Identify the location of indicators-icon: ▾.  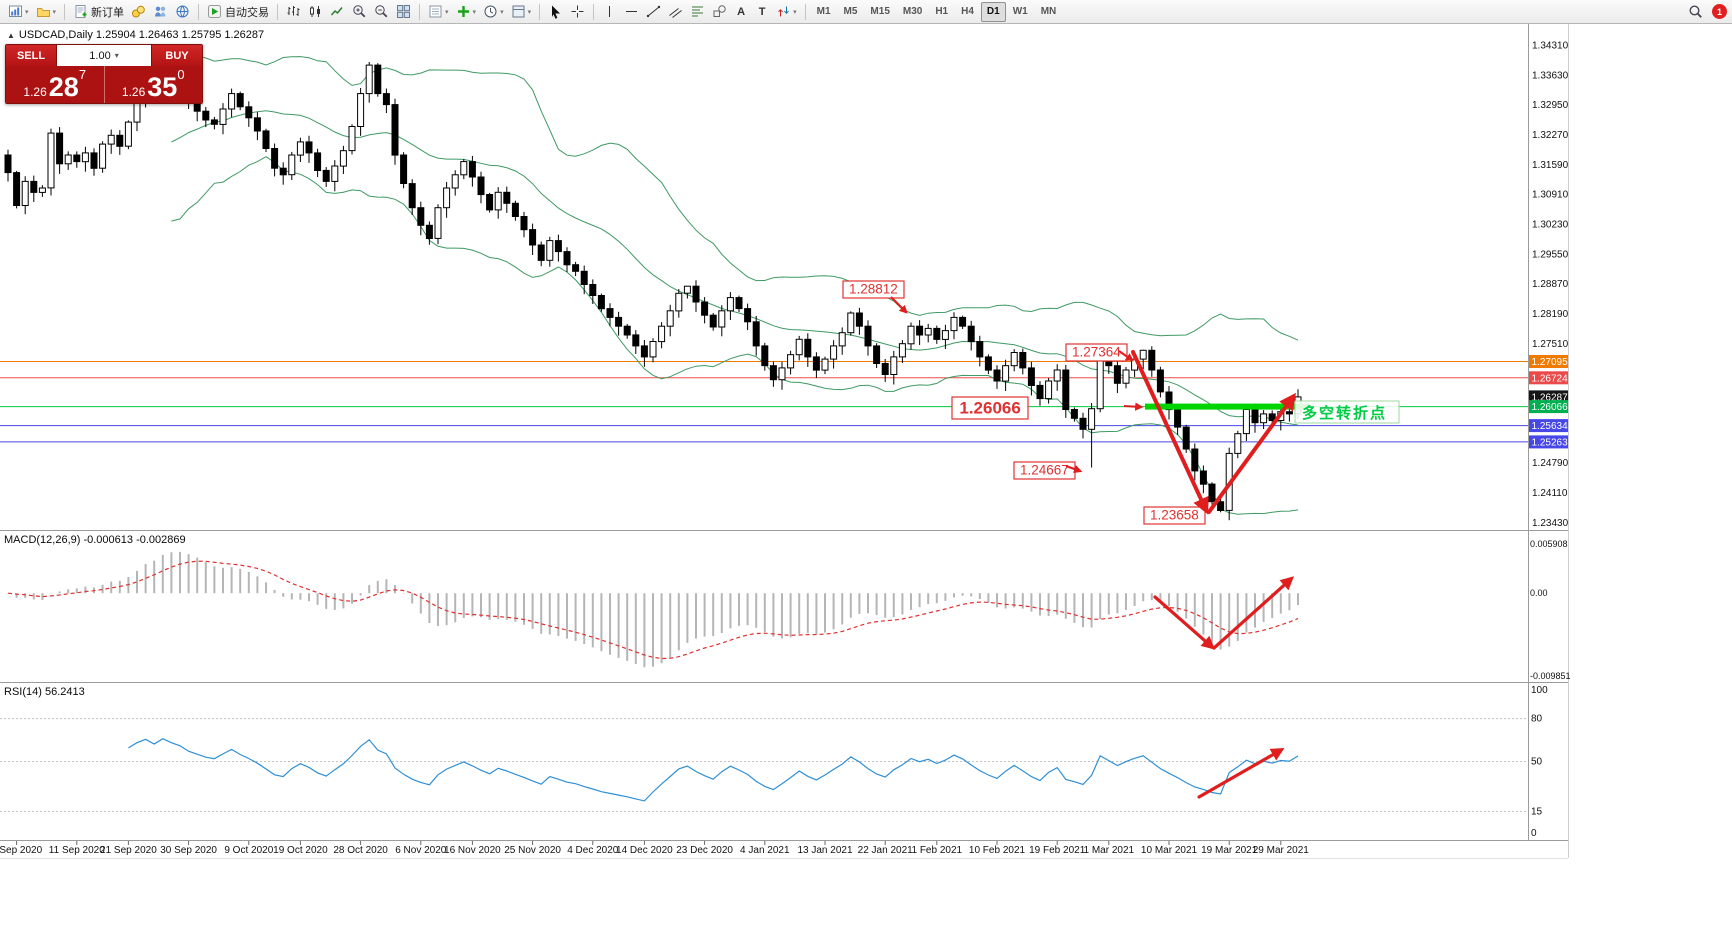
(466, 12).